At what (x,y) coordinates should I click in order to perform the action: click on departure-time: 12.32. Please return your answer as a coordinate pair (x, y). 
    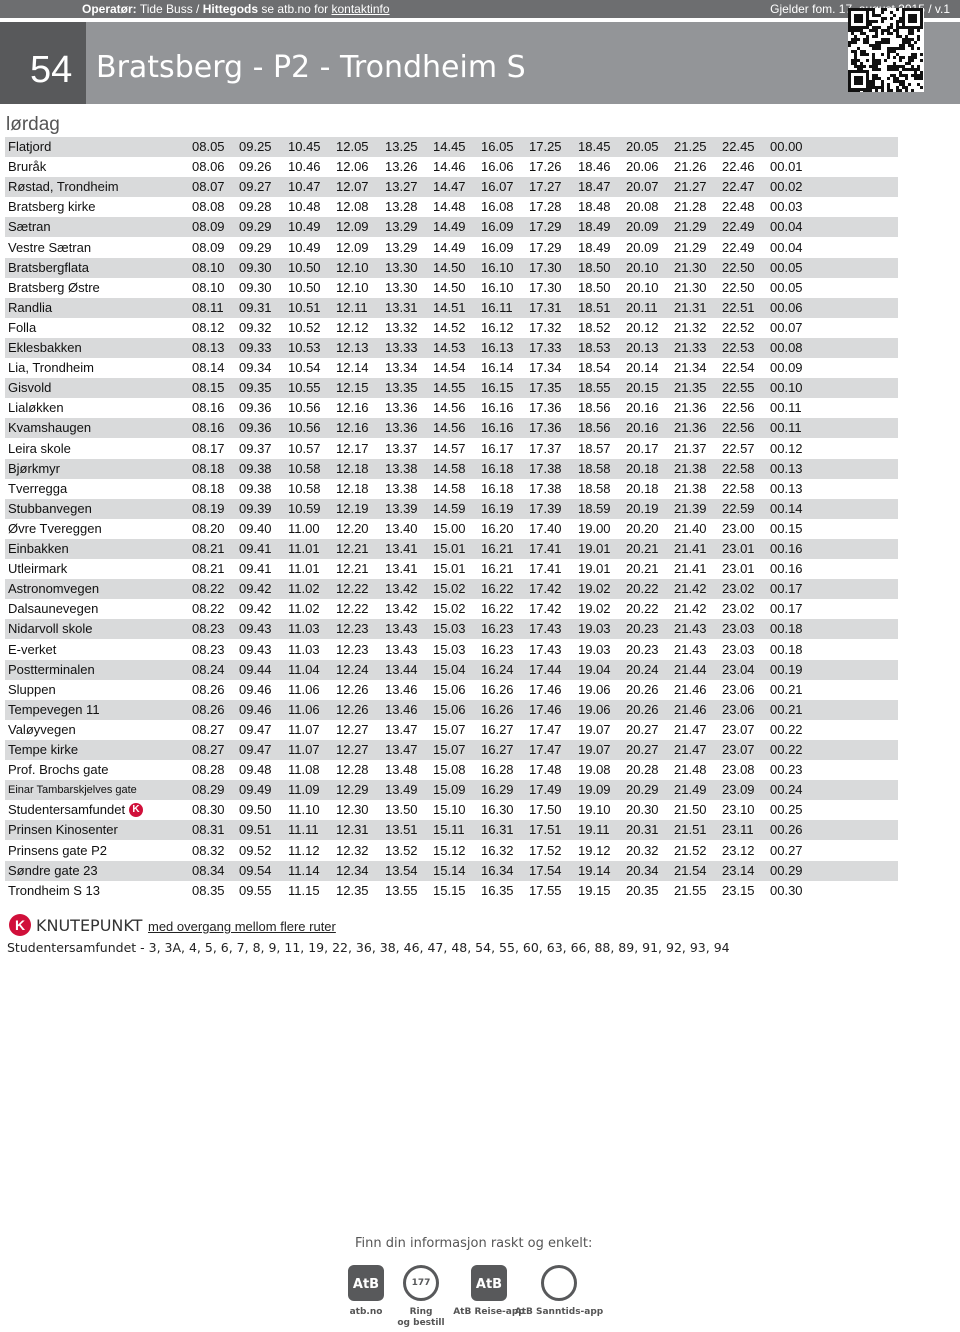
    Looking at the image, I should click on (352, 850).